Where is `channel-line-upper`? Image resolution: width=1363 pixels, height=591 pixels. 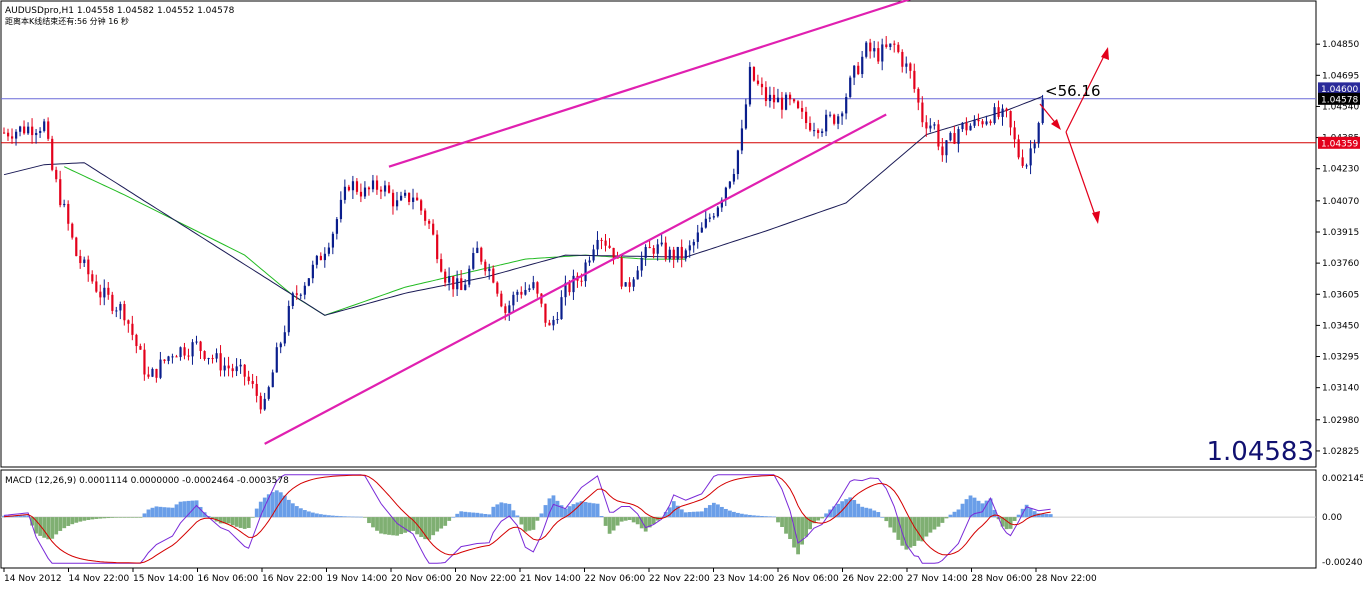
channel-line-upper is located at coordinates (650, 84).